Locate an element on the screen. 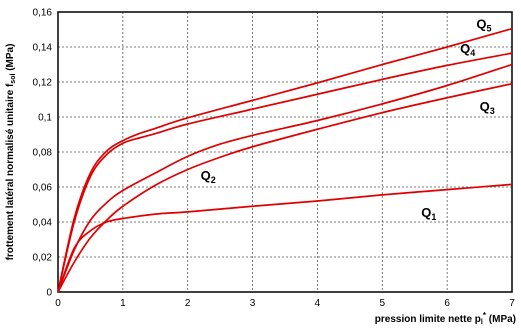 The width and height of the screenshot is (521, 328). series-label-q3: Q3 is located at coordinates (487, 107).